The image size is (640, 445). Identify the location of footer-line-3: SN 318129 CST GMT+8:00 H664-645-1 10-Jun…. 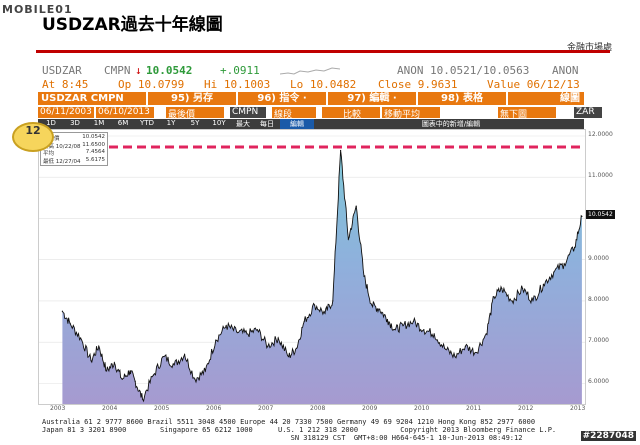
(282, 438).